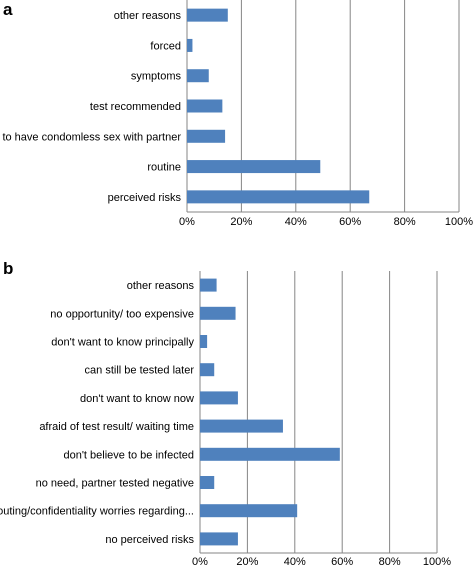 The image size is (473, 574). What do you see at coordinates (115, 484) in the screenshot?
I see `category-label: no need, partner tested negative` at bounding box center [115, 484].